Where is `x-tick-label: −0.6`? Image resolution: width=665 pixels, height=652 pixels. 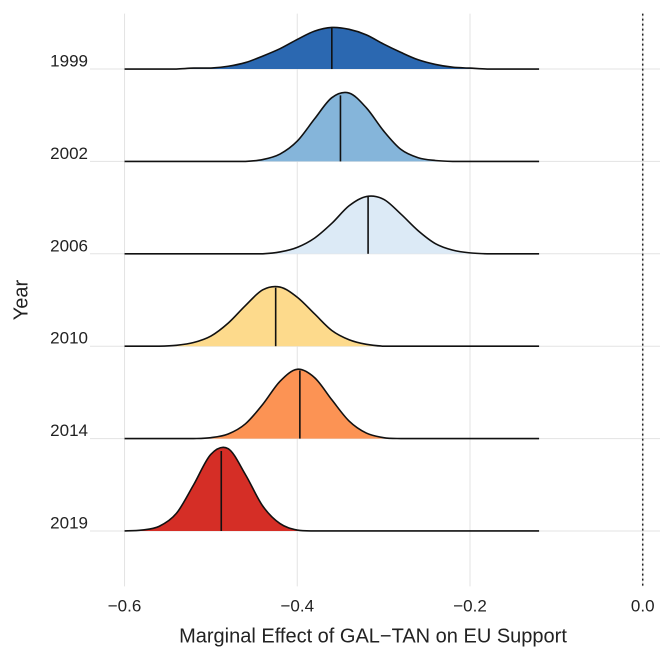 x-tick-label: −0.6 is located at coordinates (125, 605).